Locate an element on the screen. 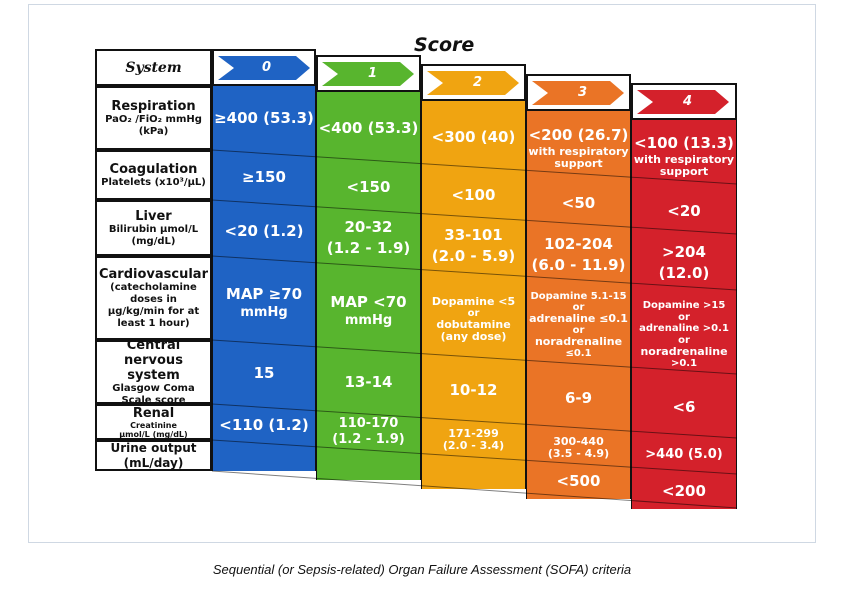 This screenshot has height=593, width=844. cns-score-4: <6 is located at coordinates (684, 407).